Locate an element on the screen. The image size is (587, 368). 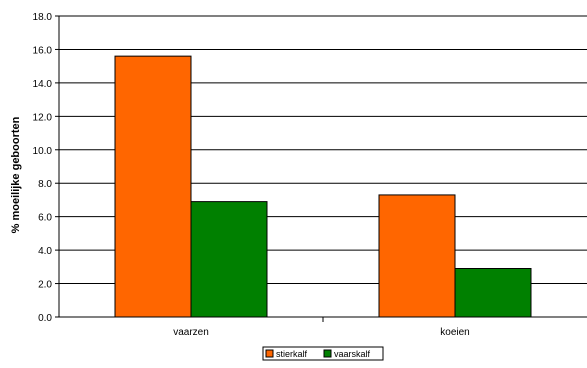
legend-label-stierkalf: stierkalf is located at coordinates (292, 354).